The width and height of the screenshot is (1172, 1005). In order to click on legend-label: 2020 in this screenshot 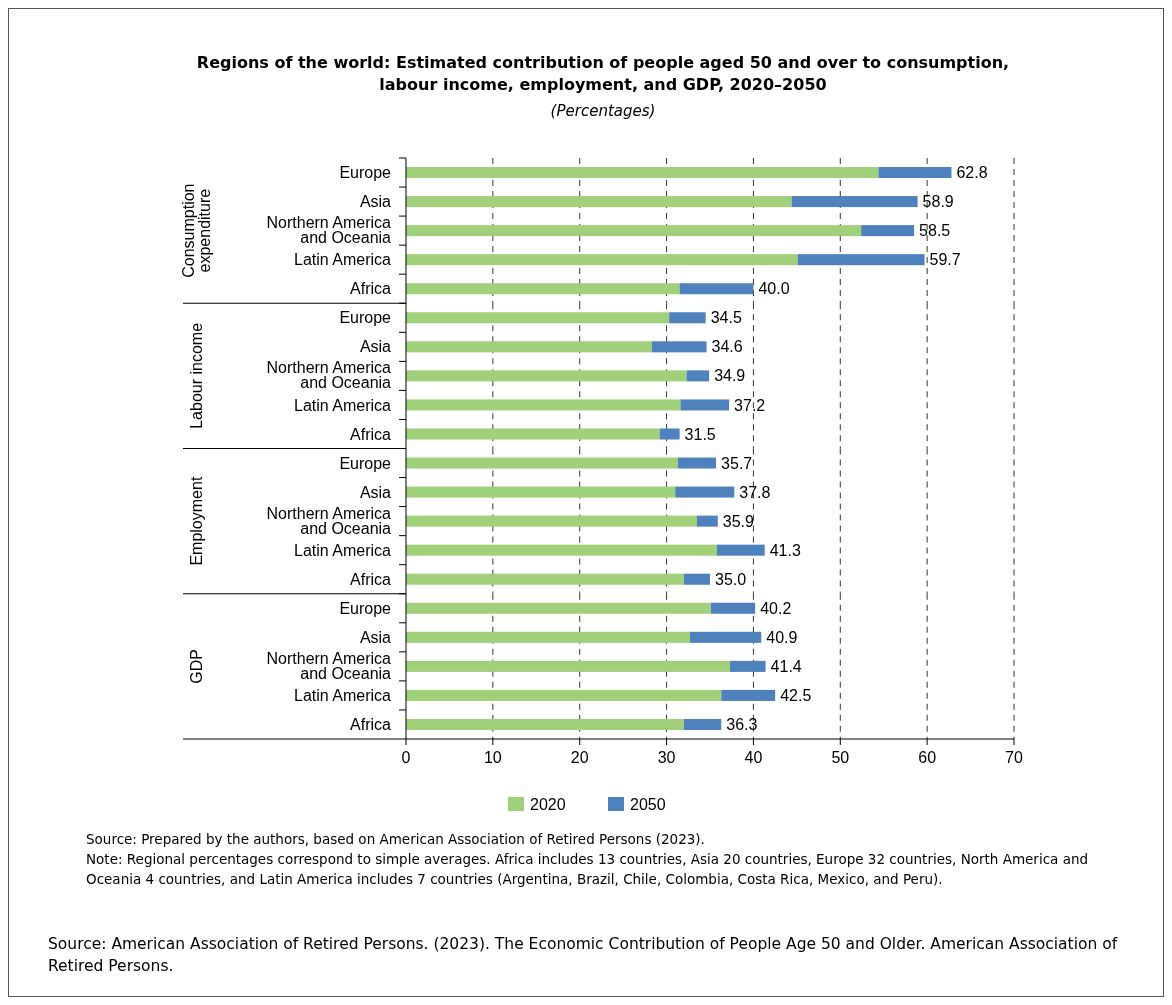, I will do `click(548, 804)`.